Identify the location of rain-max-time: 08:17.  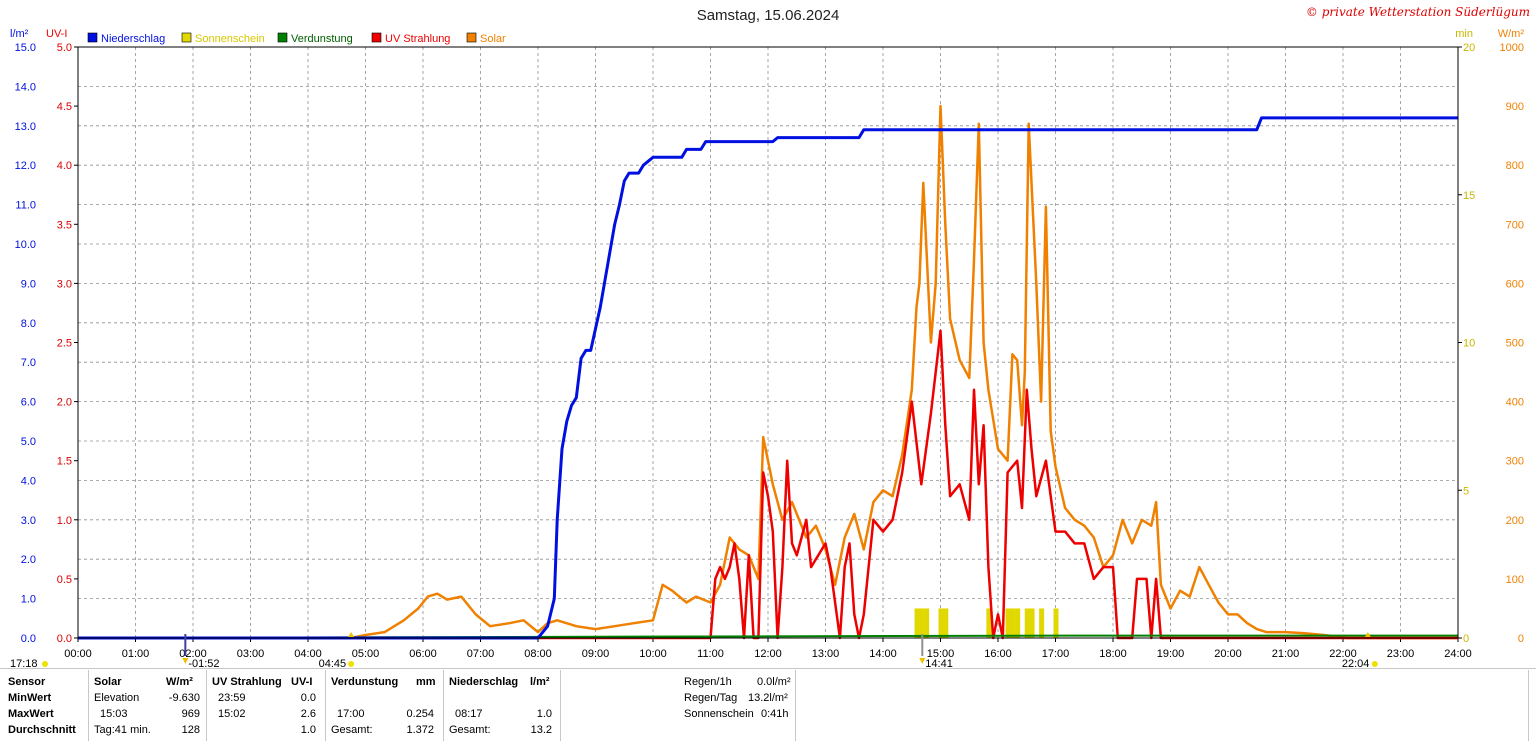
(469, 714).